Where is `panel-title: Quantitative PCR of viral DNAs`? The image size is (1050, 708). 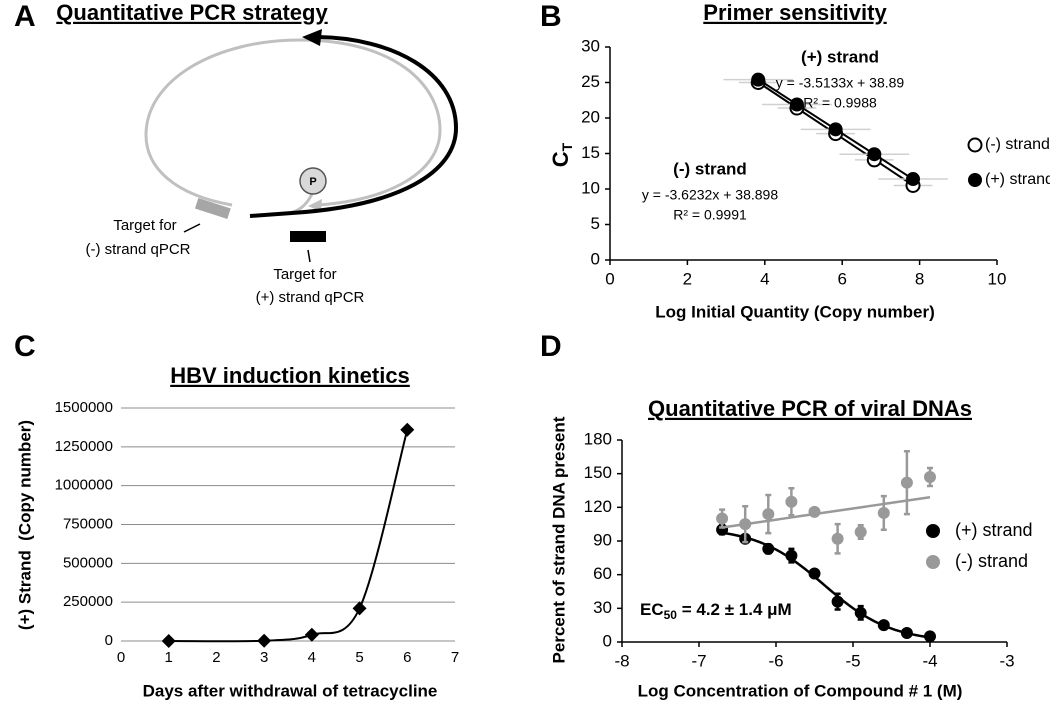
panel-title: Quantitative PCR of viral DNAs is located at coordinates (810, 408).